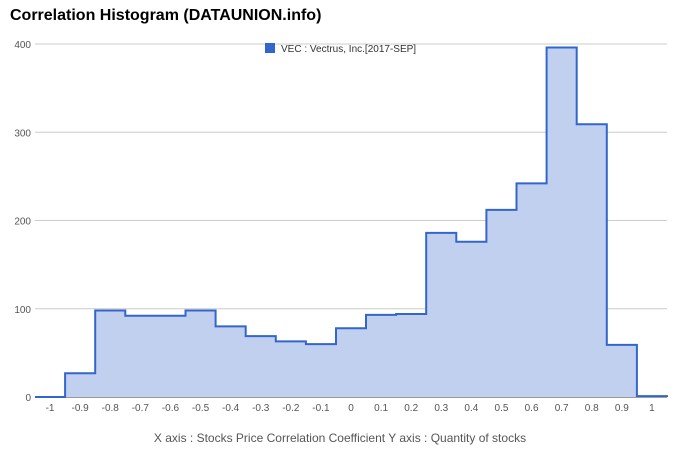  Describe the element at coordinates (22, 45) in the screenshot. I see `y-tick-label: 400` at that location.